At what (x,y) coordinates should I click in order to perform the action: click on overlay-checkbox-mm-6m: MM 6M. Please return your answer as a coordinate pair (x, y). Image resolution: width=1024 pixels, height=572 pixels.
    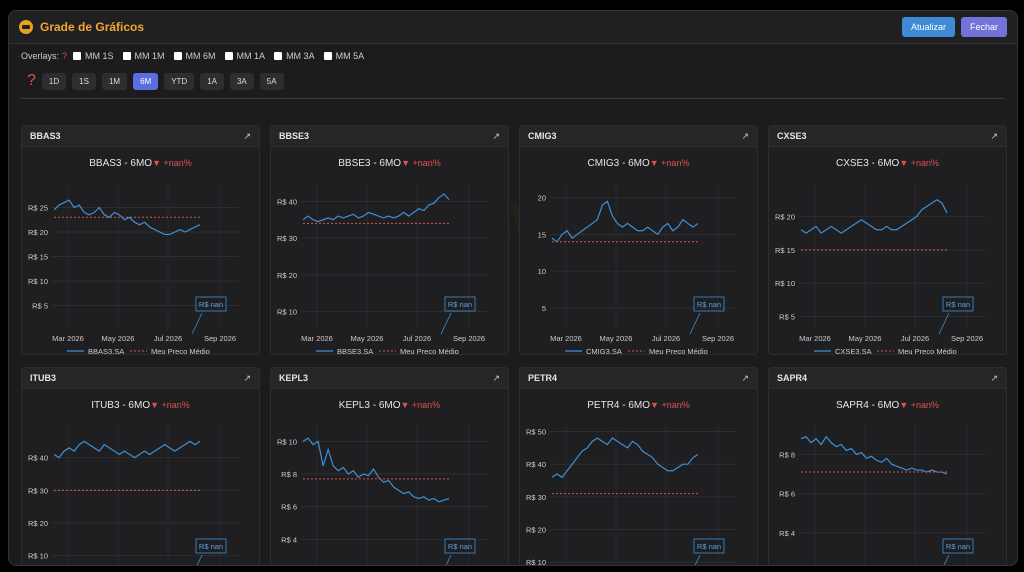
    Looking at the image, I should click on (194, 56).